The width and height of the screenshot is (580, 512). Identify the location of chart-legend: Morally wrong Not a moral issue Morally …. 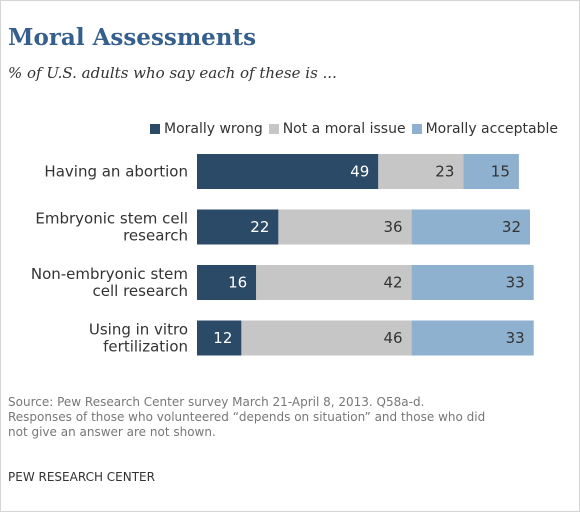
(353, 129).